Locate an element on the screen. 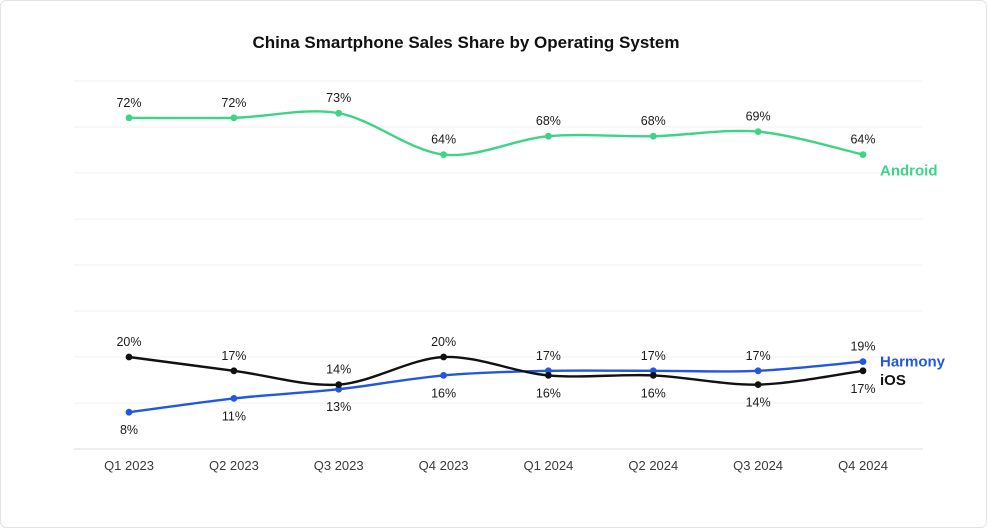  series-line-harmony is located at coordinates (496, 387).